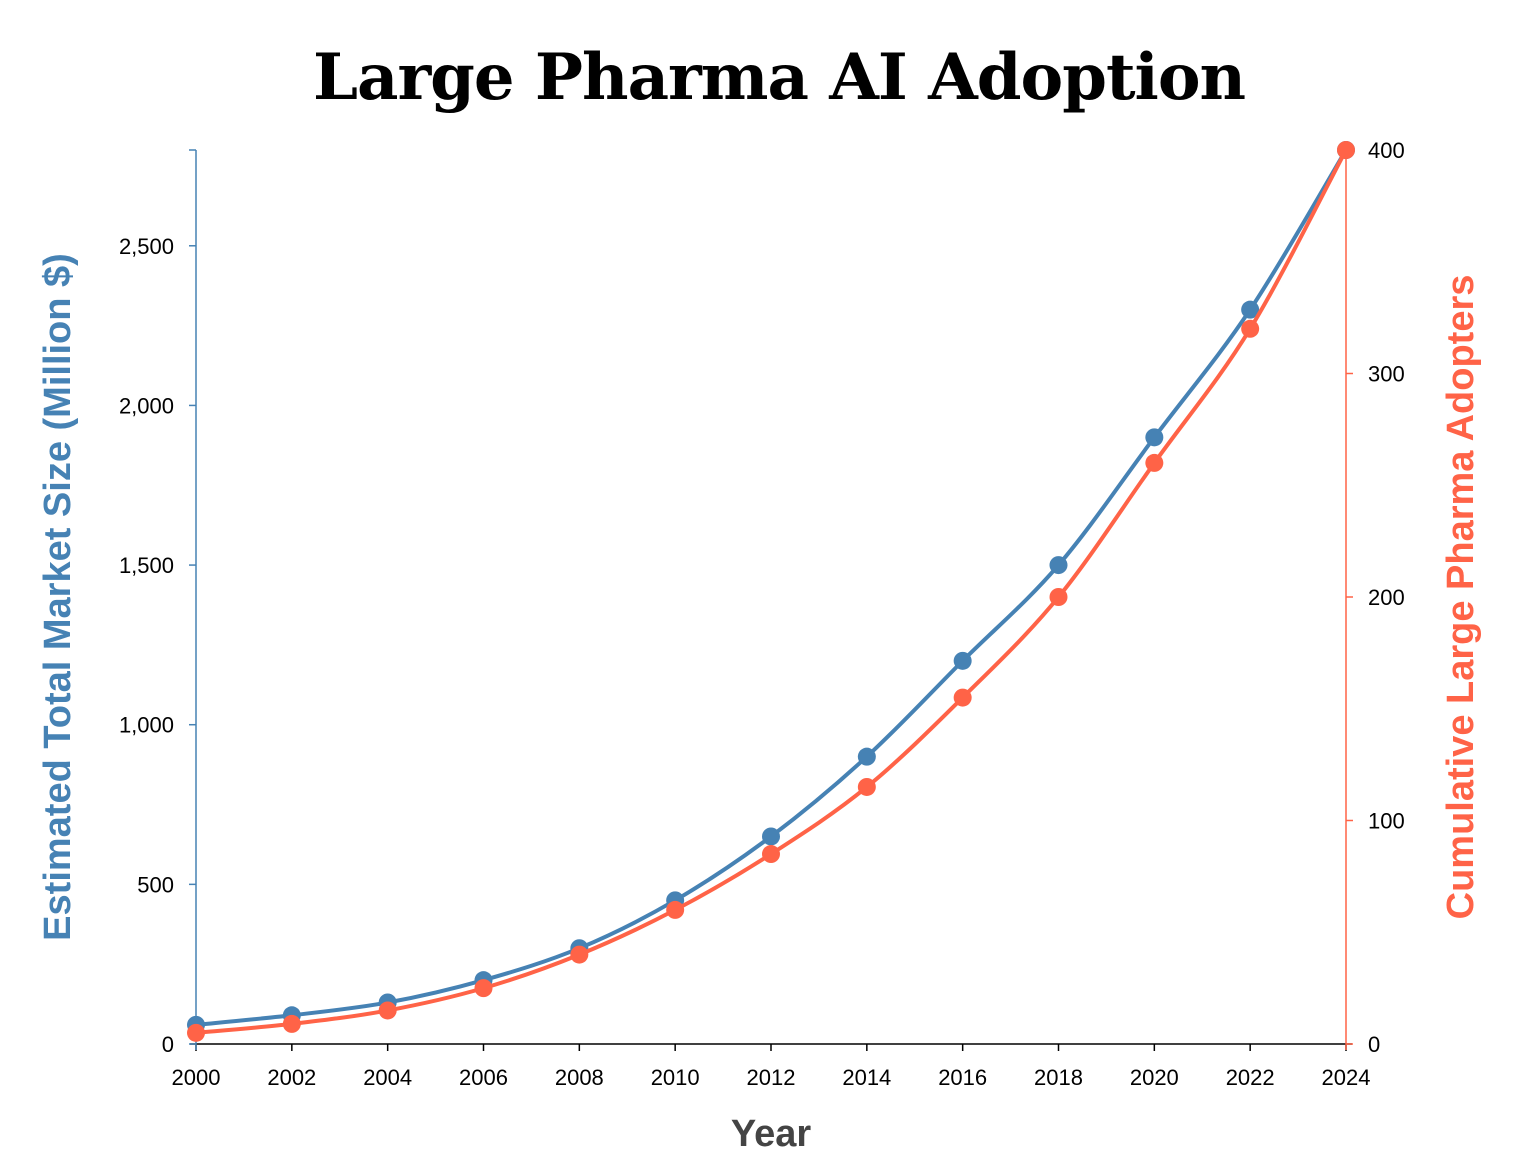  What do you see at coordinates (155, 884) in the screenshot?
I see `y-left-tick-label: 500` at bounding box center [155, 884].